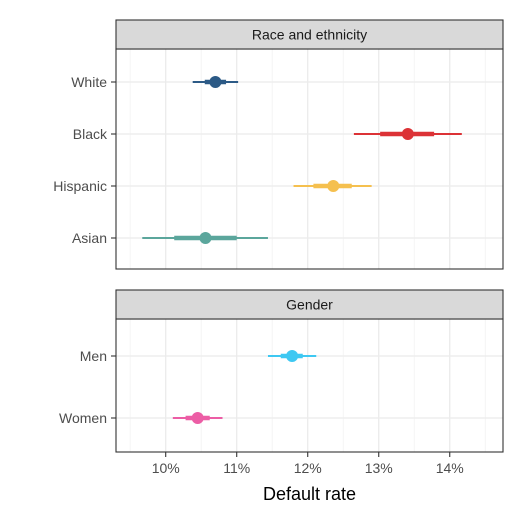  Describe the element at coordinates (309, 494) in the screenshot. I see `x-axis-title: Default rate` at that location.